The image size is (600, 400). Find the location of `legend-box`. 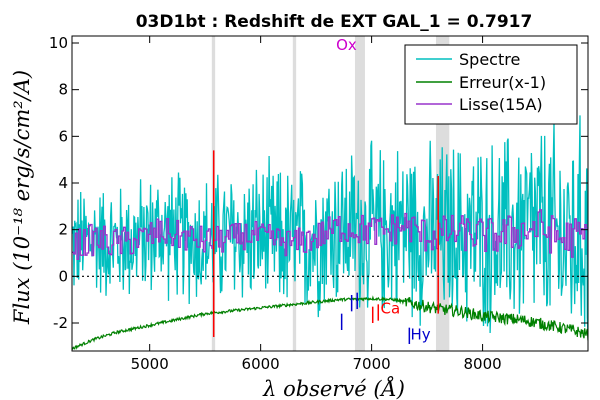

legend-box is located at coordinates (491, 84).